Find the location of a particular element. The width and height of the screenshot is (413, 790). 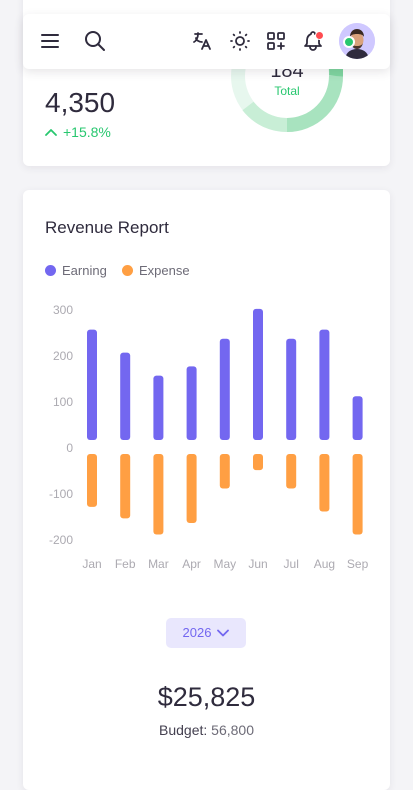

legend-earning: Earning is located at coordinates (76, 270).